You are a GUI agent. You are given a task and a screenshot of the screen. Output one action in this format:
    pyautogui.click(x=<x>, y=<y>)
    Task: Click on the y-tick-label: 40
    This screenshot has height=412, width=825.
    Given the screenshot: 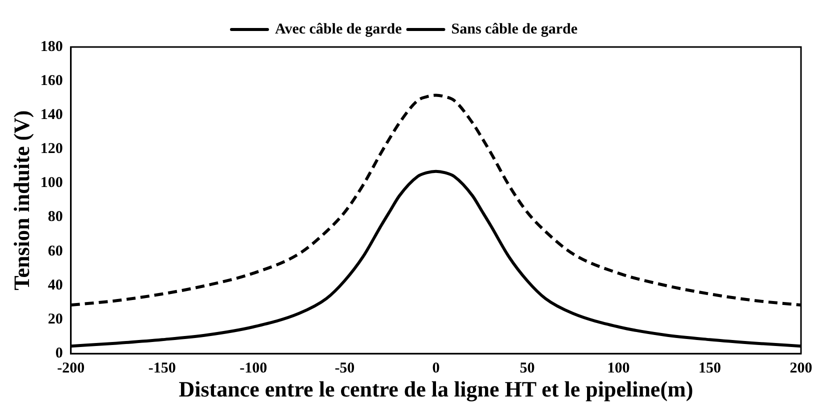 What is the action you would take?
    pyautogui.click(x=55, y=285)
    